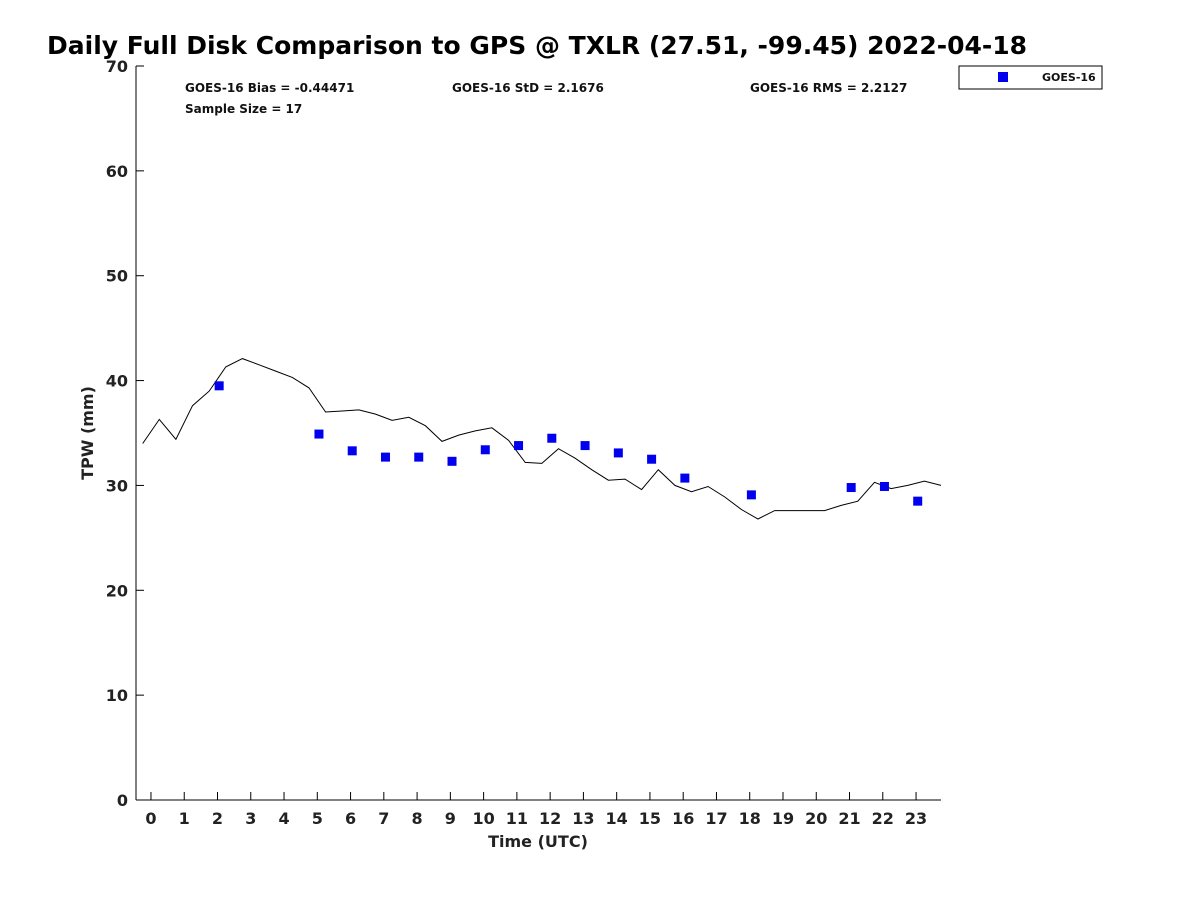 Image resolution: width=1200 pixels, height=900 pixels. What do you see at coordinates (350, 818) in the screenshot?
I see `x-tick-label: 6` at bounding box center [350, 818].